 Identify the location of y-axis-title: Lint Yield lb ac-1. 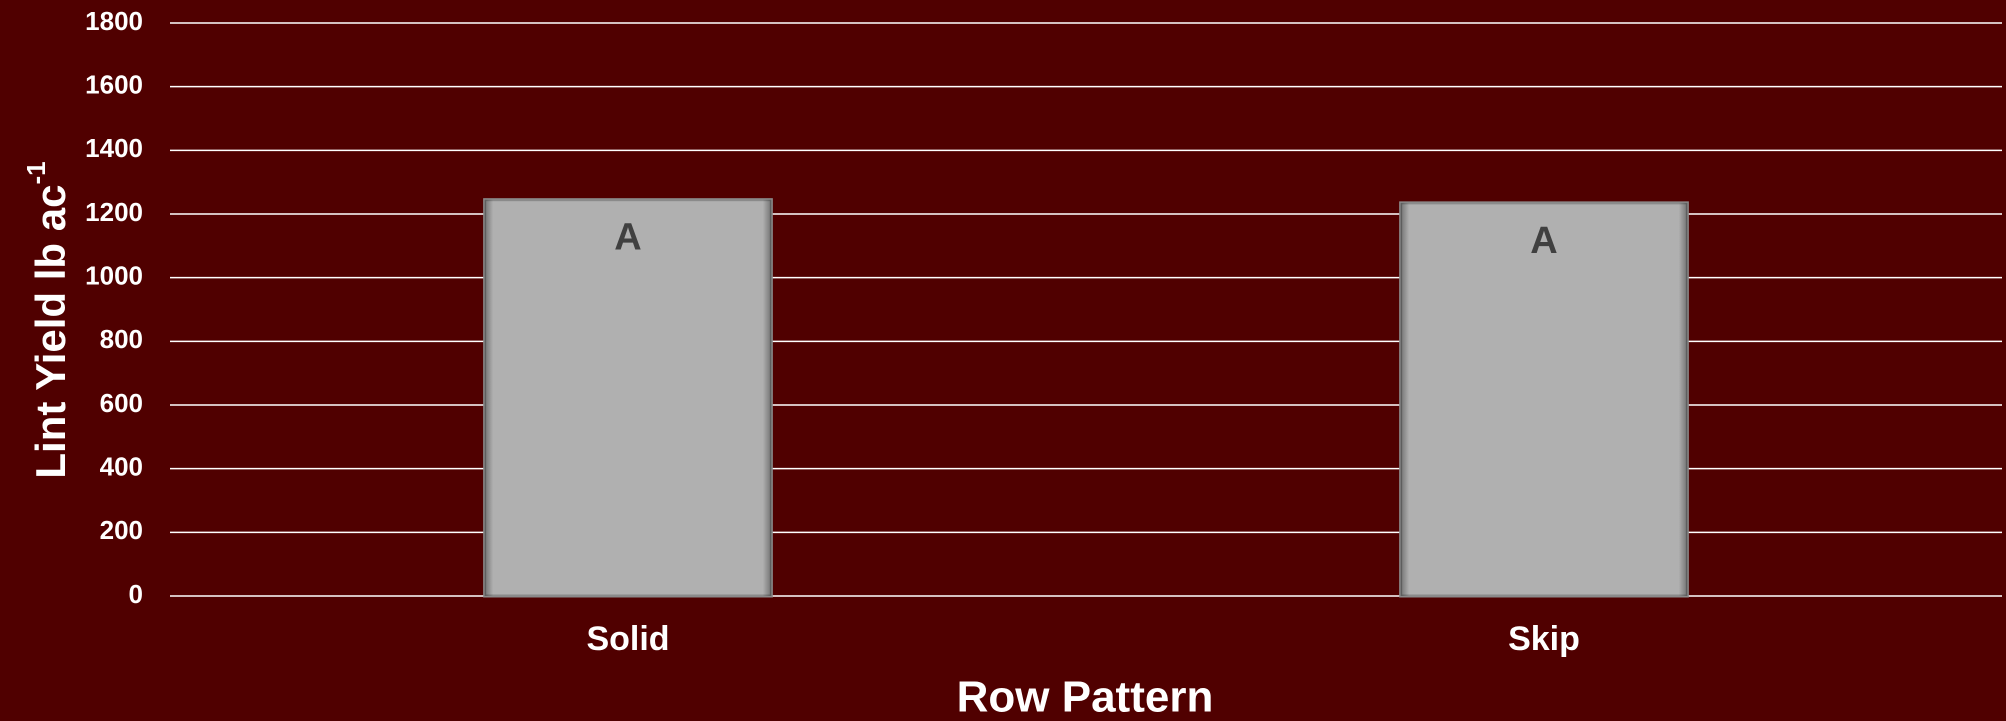
(47, 319).